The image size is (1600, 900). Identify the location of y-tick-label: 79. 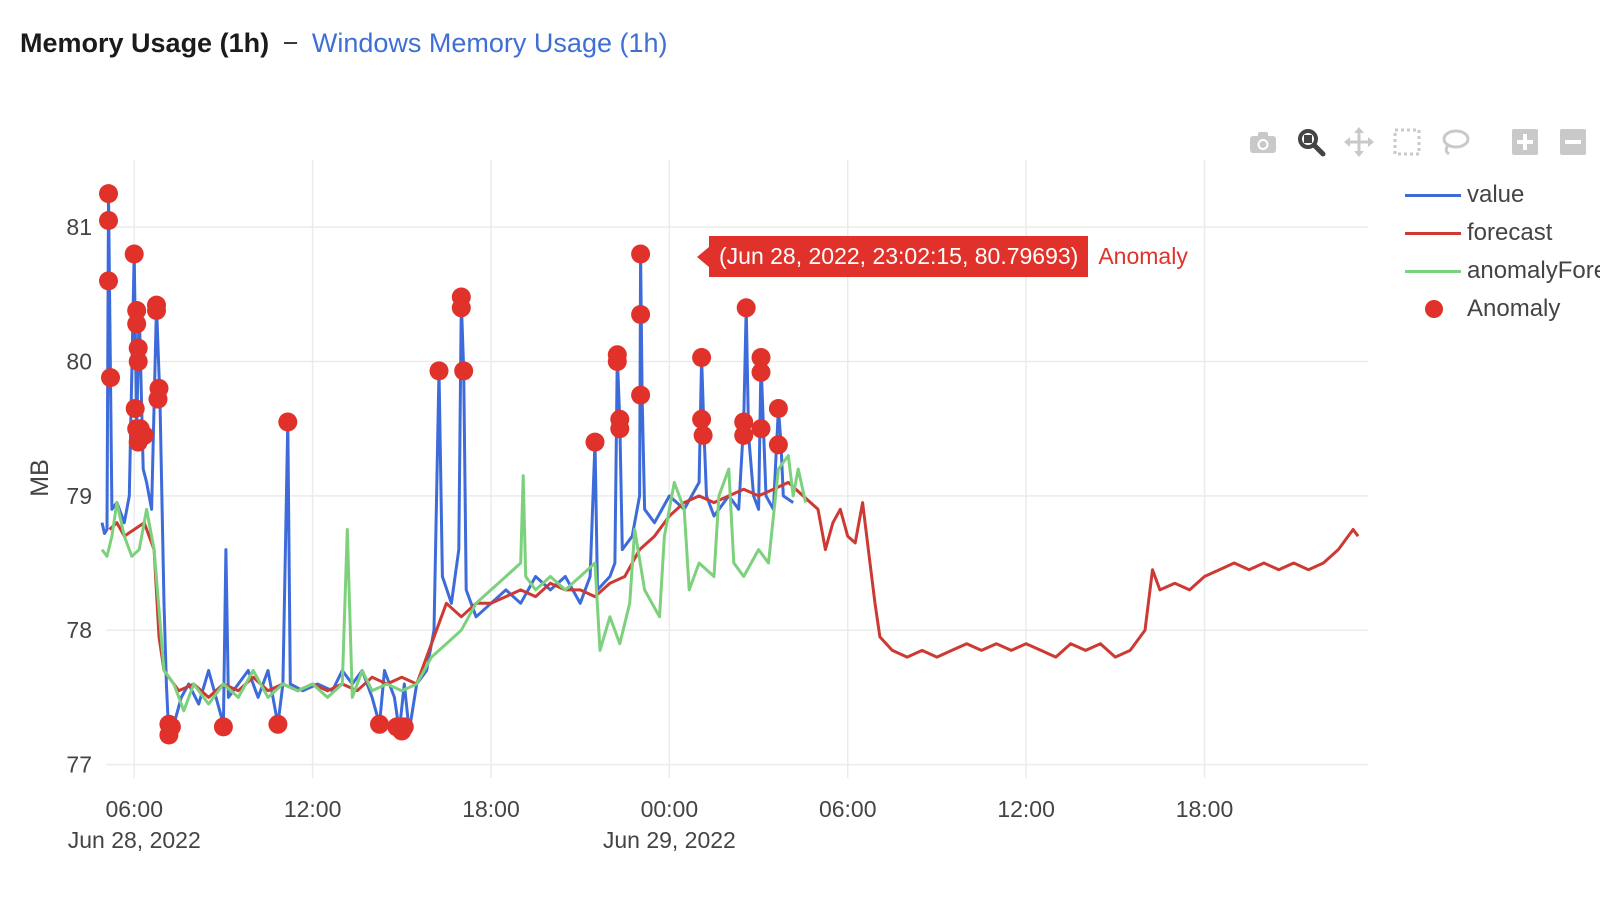
(79, 496).